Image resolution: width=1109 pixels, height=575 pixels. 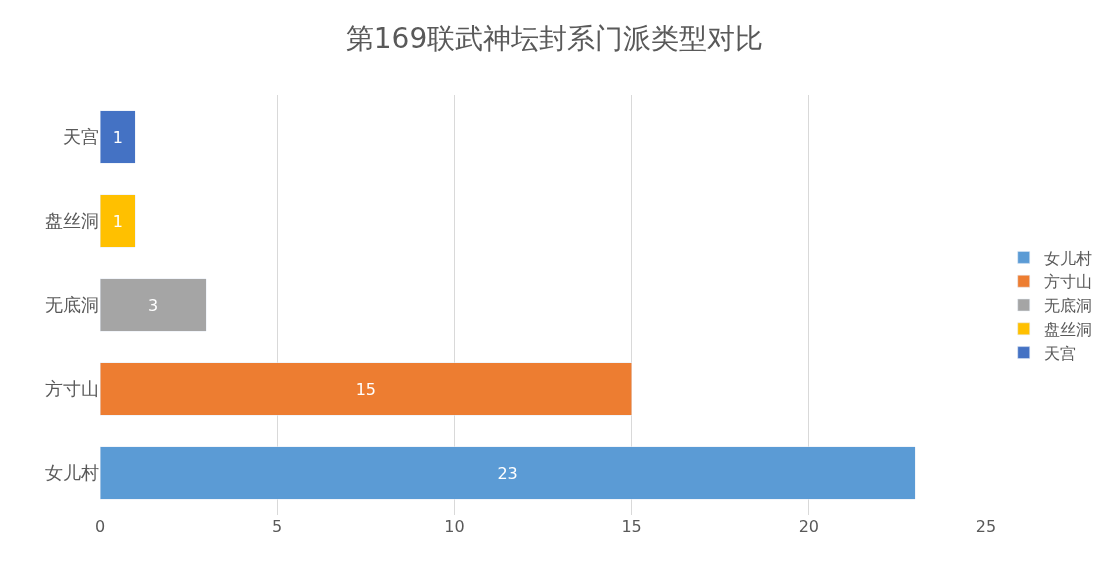 I want to click on x-tick-label: 10, so click(x=454, y=526).